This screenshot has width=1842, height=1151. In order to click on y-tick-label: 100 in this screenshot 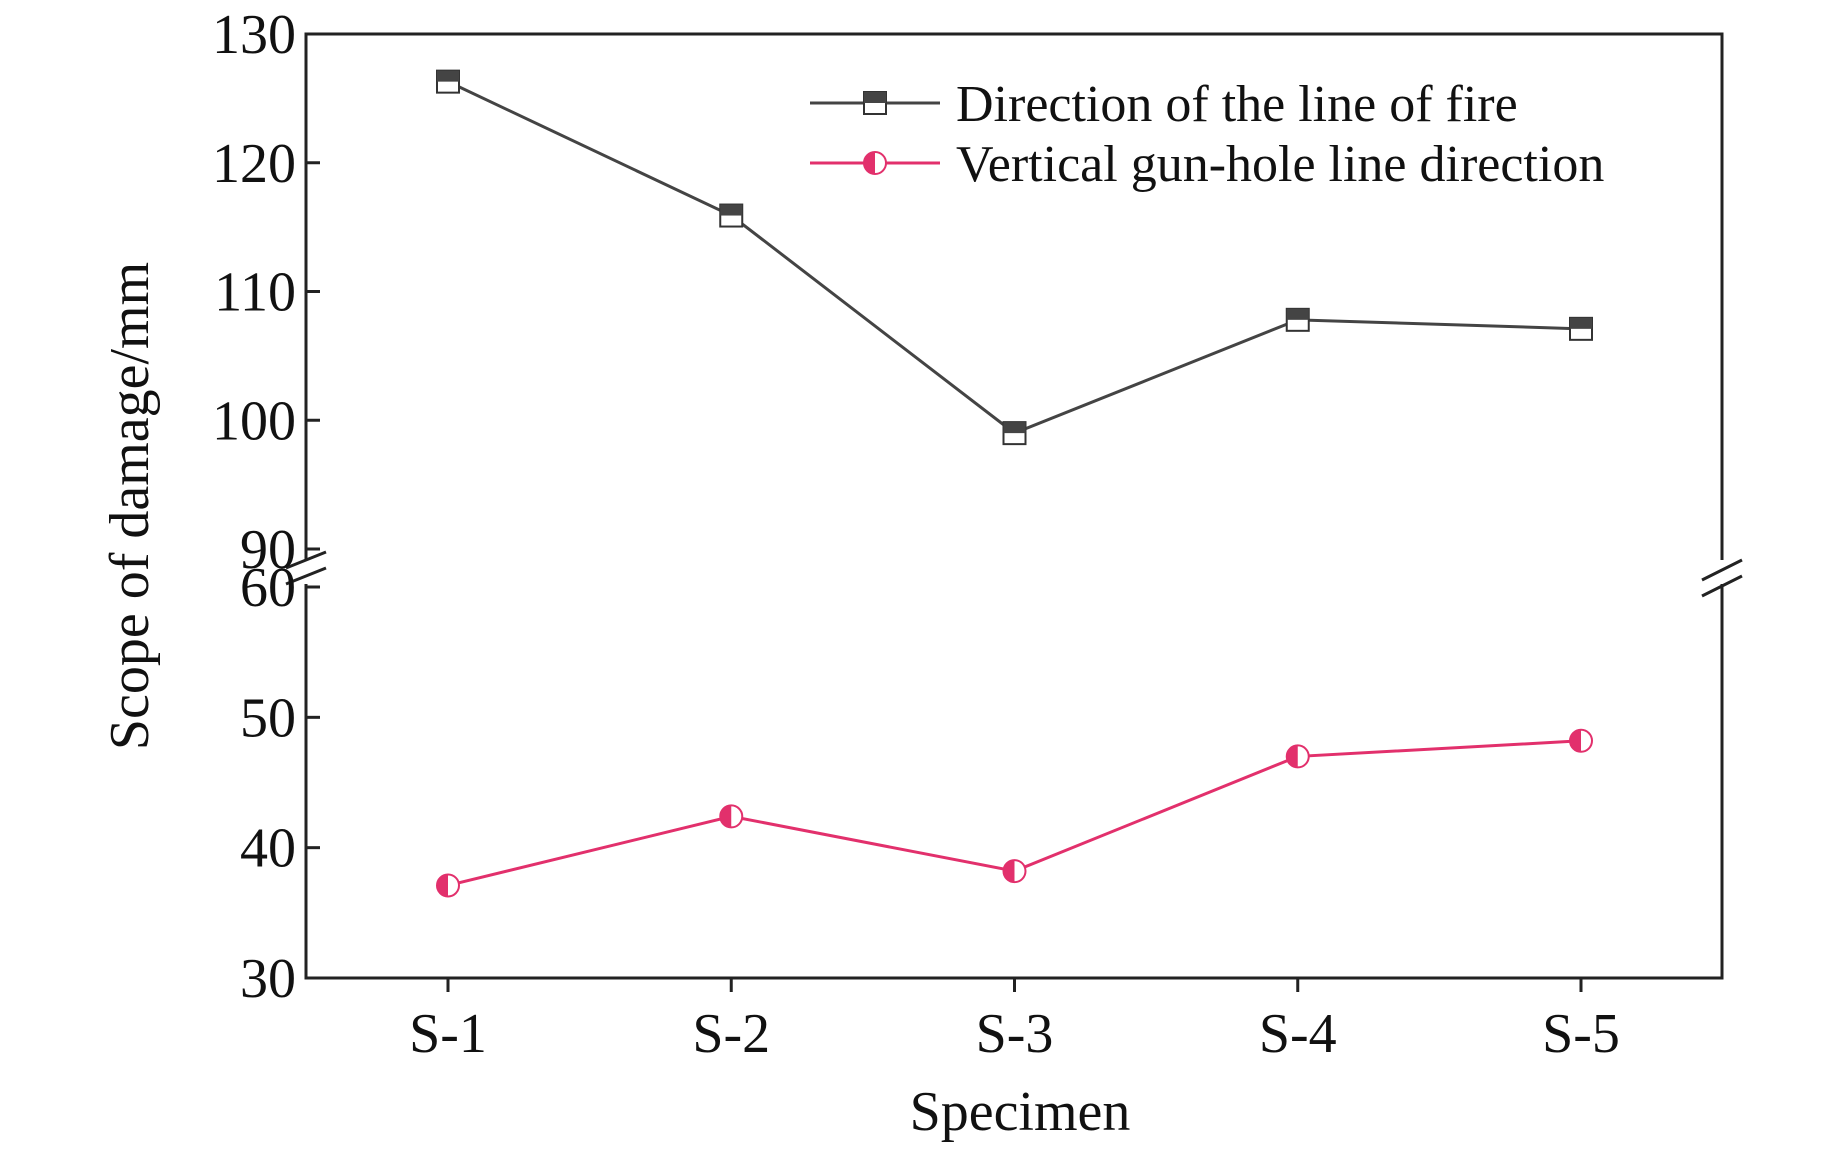, I will do `click(254, 421)`.